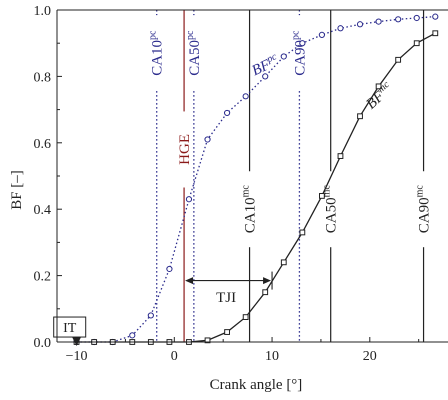  What do you see at coordinates (174, 356) in the screenshot?
I see `x-tick-label: 0` at bounding box center [174, 356].